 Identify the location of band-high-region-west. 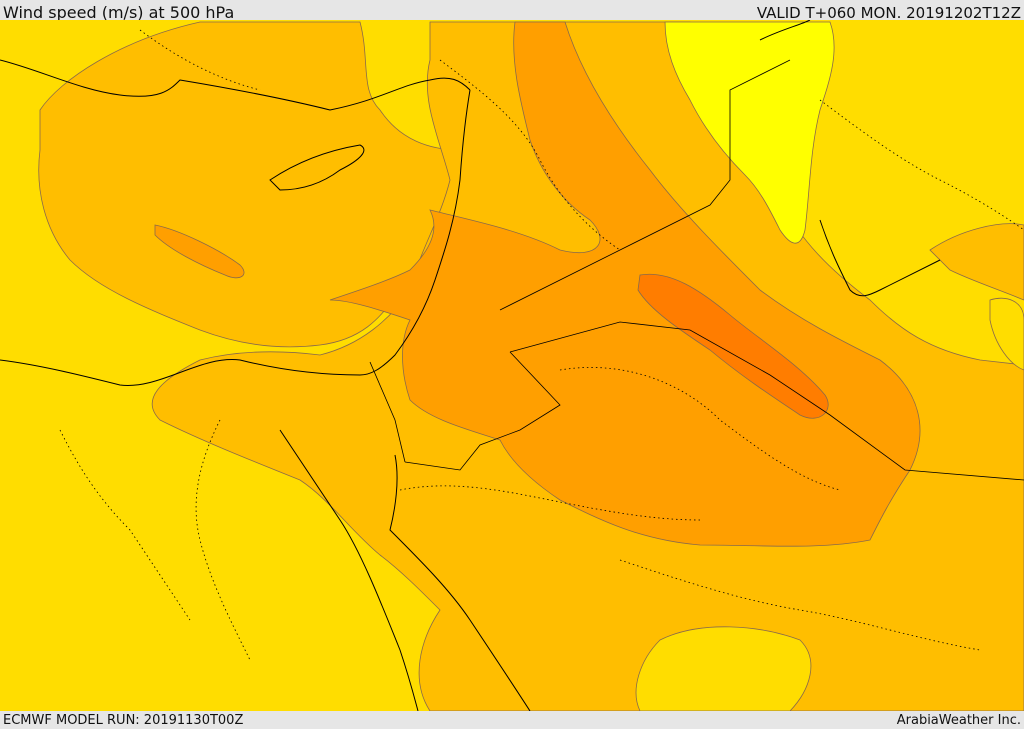
(199, 251).